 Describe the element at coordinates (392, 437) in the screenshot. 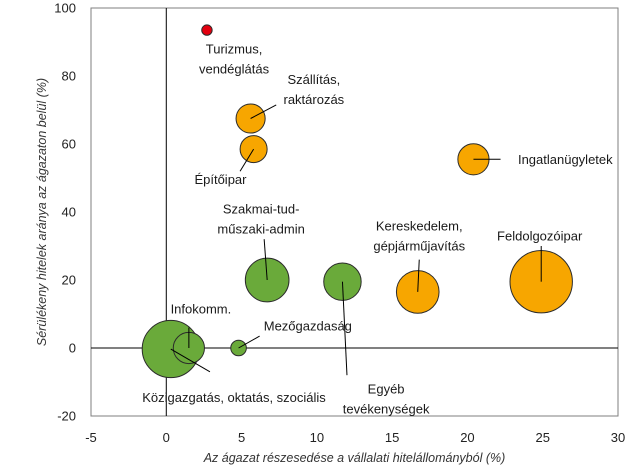

I see `x-tick-label: 15` at that location.